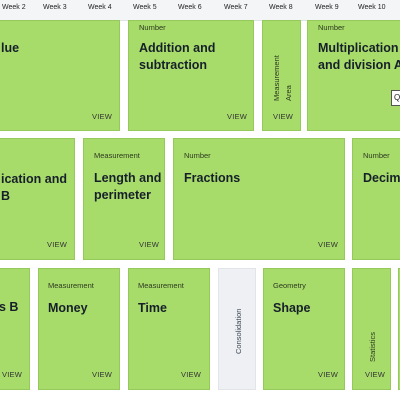 This screenshot has height=400, width=400. What do you see at coordinates (212, 178) in the screenshot?
I see `card-title: Fractions` at bounding box center [212, 178].